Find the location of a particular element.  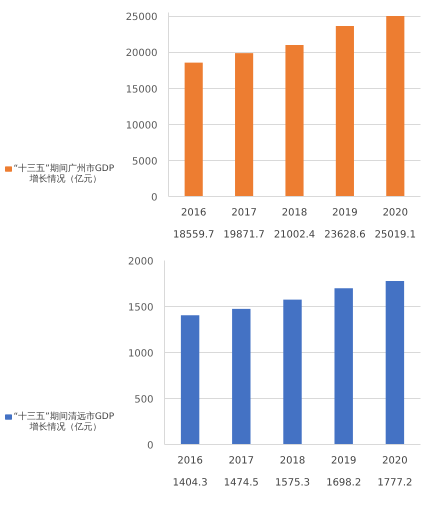

data-label: 19871.7 is located at coordinates (244, 235).